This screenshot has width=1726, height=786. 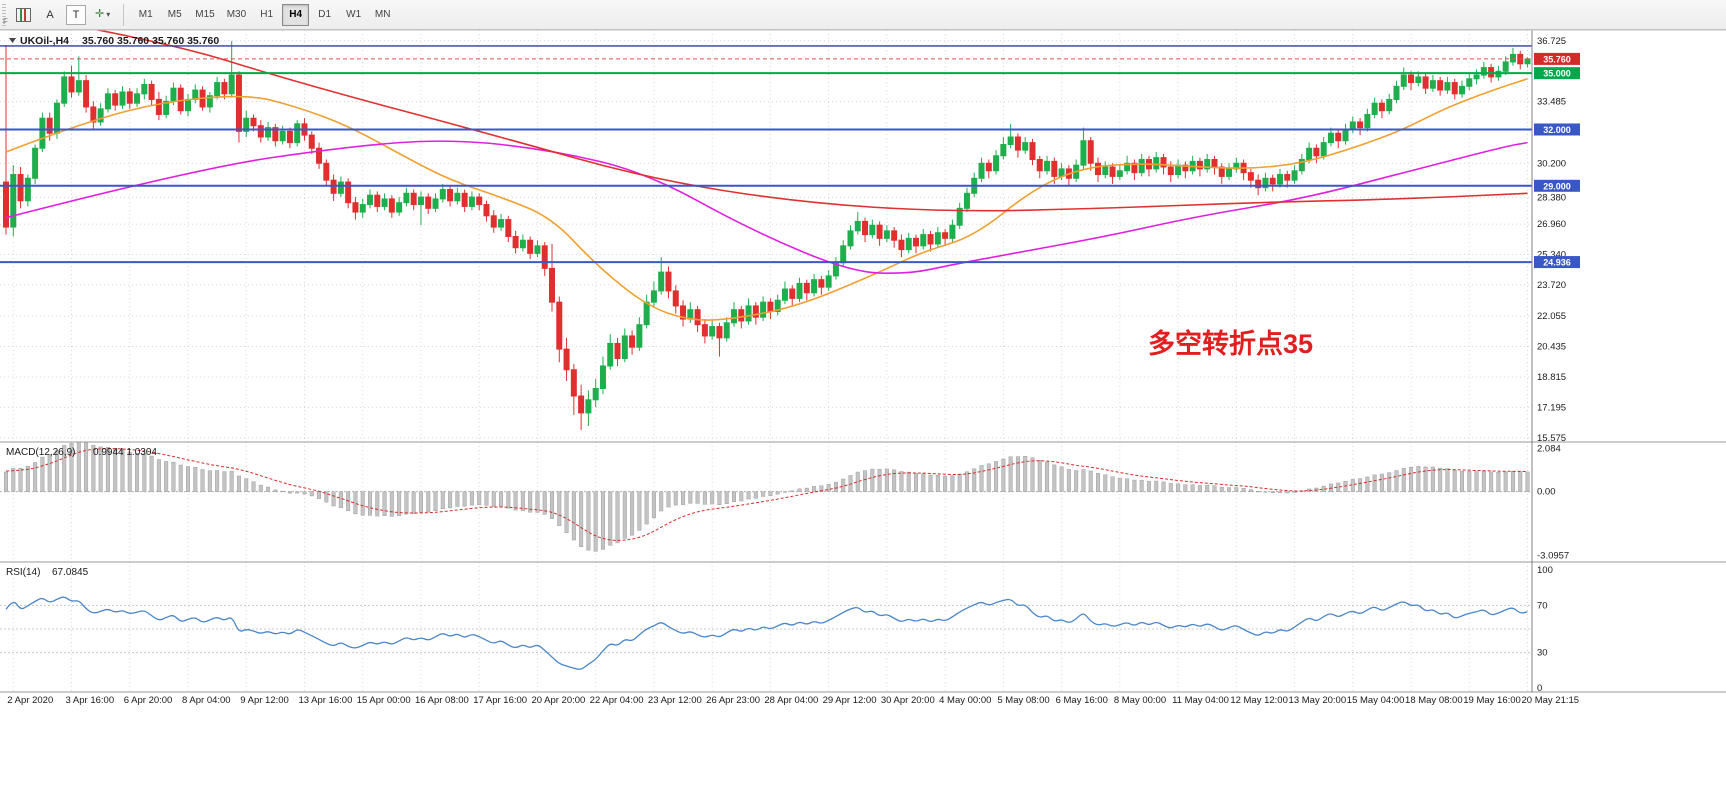 I want to click on timeframe-m1-button: M1, so click(x=145, y=15).